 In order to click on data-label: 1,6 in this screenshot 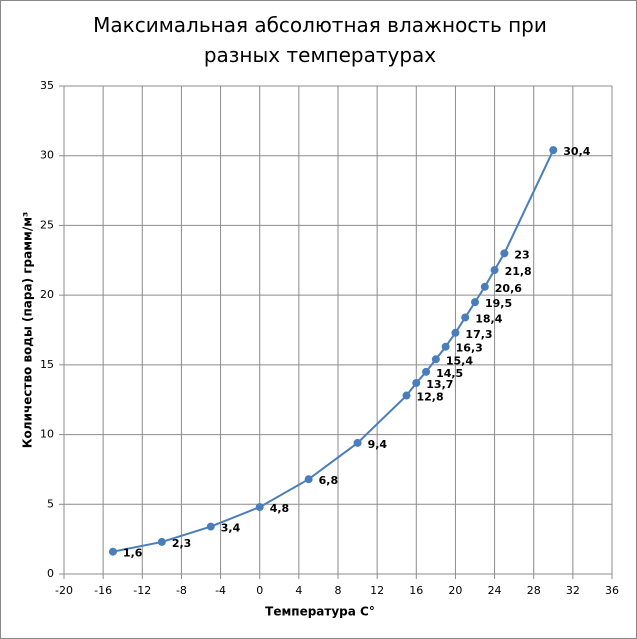, I will do `click(133, 553)`.